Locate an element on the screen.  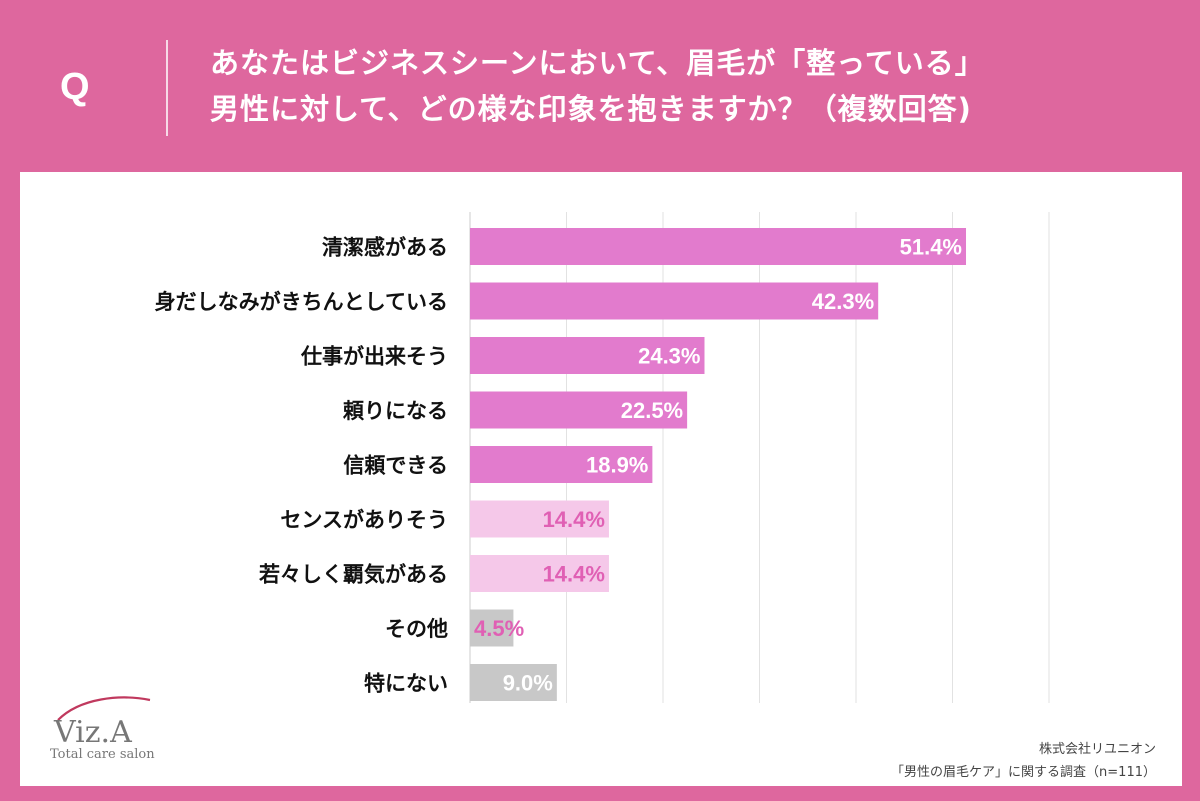
value-label: 42.3% is located at coordinates (843, 301).